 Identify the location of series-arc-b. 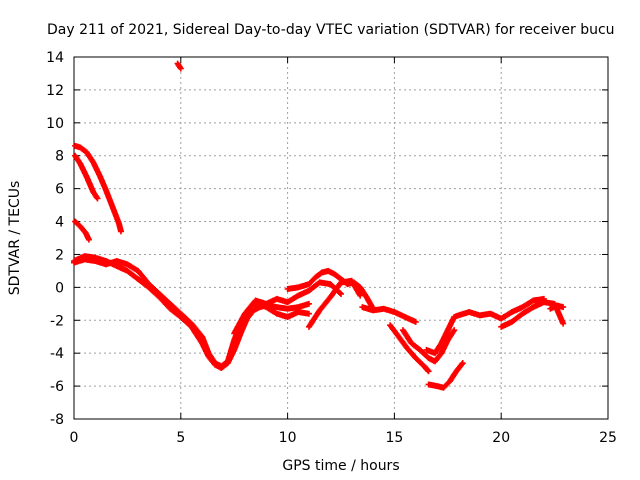
(86, 177).